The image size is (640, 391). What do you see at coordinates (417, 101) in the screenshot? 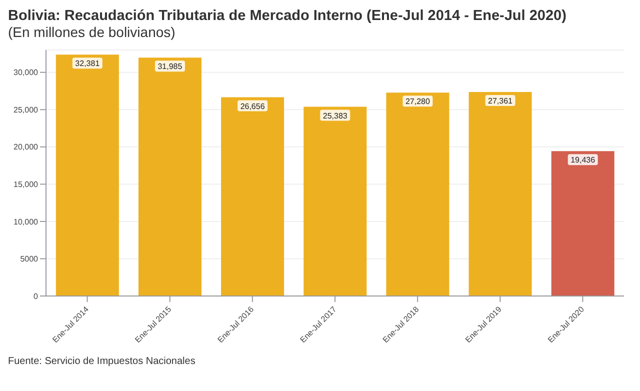
I see `data-label: 27,280` at bounding box center [417, 101].